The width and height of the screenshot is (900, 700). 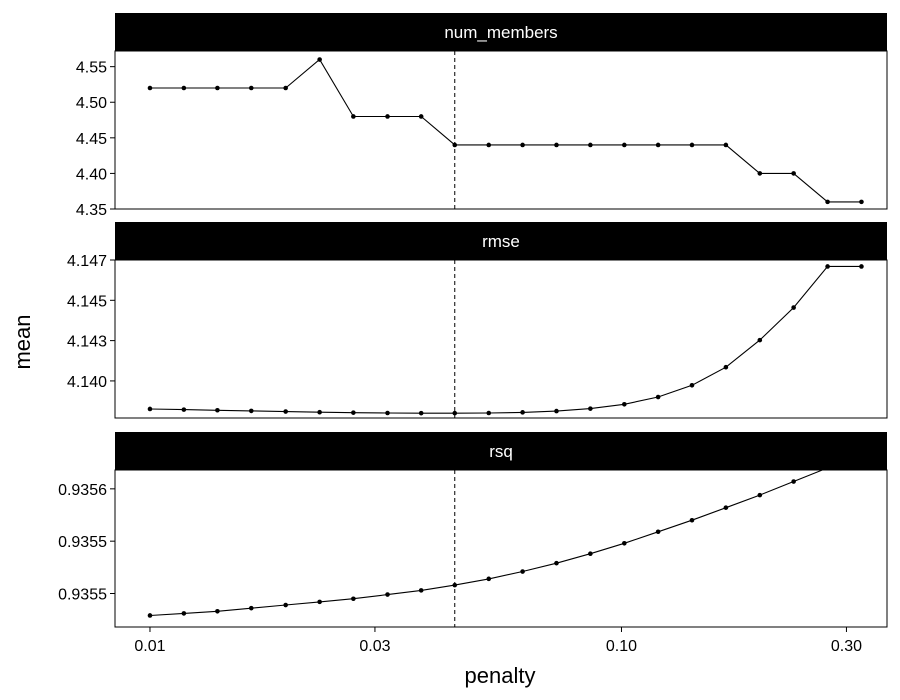 I want to click on y-tick-label: 0.9356, so click(x=82, y=490).